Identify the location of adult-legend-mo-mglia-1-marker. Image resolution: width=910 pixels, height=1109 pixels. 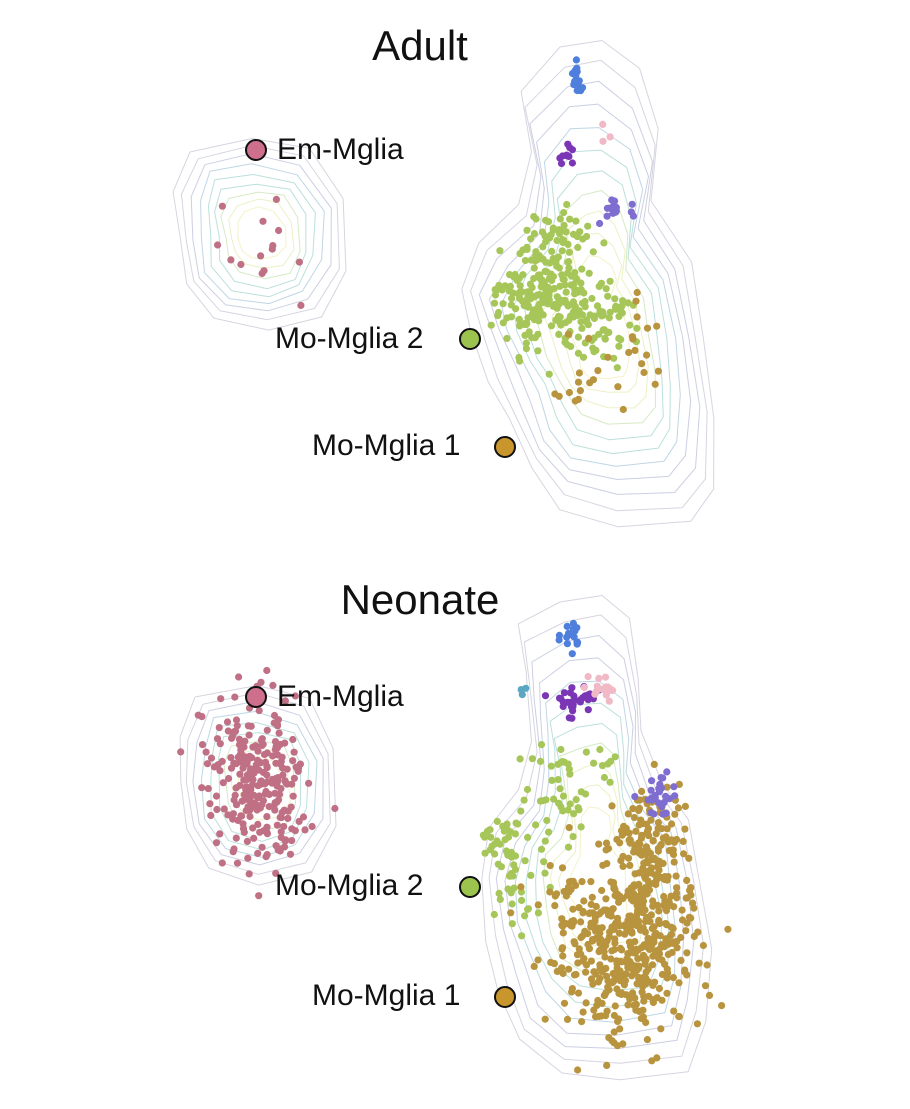
(505, 447).